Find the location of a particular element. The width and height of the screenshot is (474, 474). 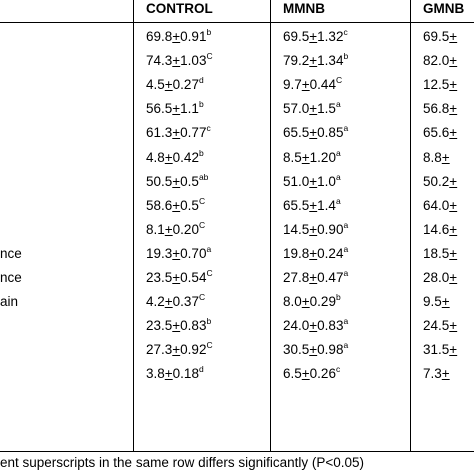

column-header-gmnb: GMNB is located at coordinates (444, 8).